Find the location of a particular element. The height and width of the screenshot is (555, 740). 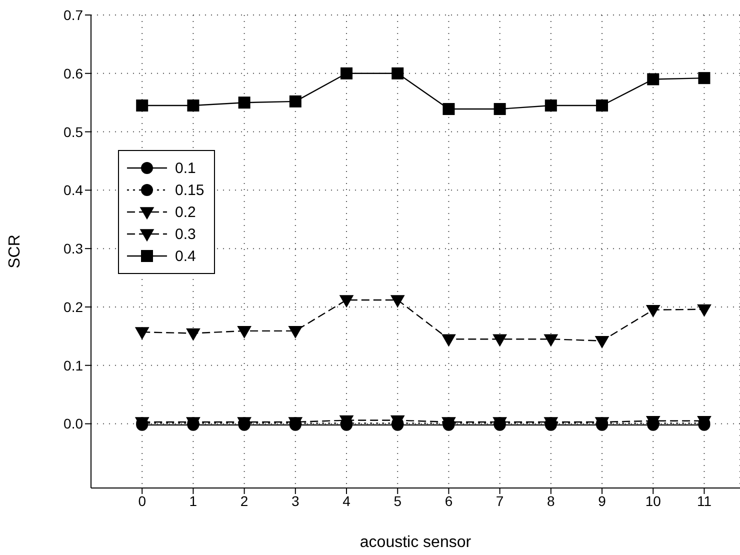

x-tick-label: 7 is located at coordinates (500, 500).